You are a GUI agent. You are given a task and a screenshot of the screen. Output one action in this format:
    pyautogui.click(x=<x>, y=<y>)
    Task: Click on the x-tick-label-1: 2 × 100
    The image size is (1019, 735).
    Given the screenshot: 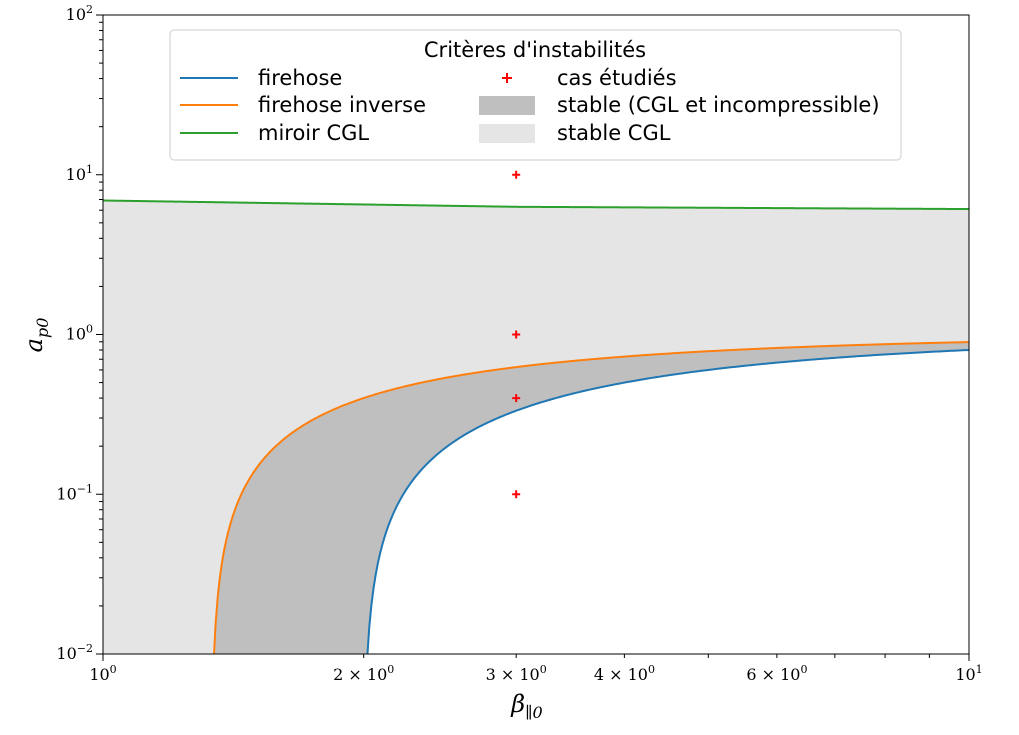 What is the action you would take?
    pyautogui.click(x=363, y=673)
    